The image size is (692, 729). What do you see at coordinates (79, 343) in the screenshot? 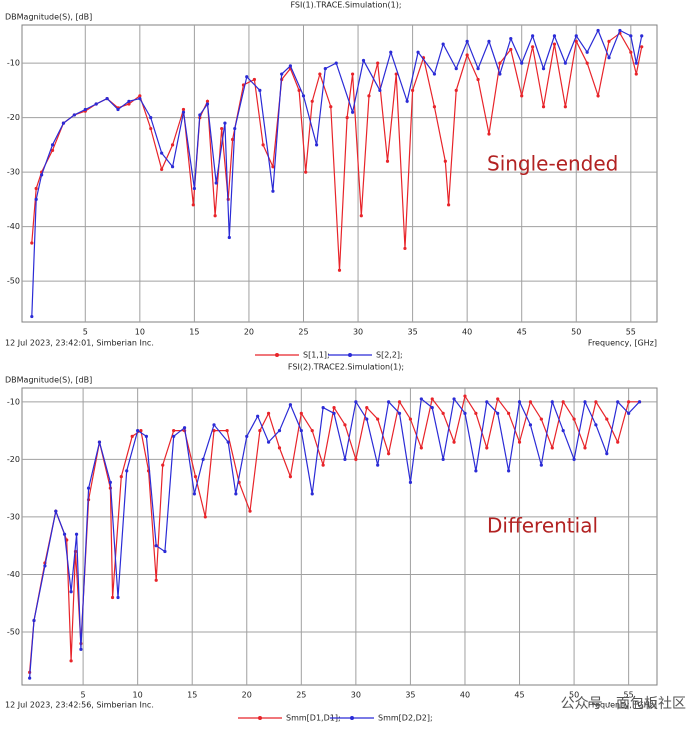
I see `footer-info: 12 Jul 2023, 23:42:01, Simberian Inc.` at bounding box center [79, 343].